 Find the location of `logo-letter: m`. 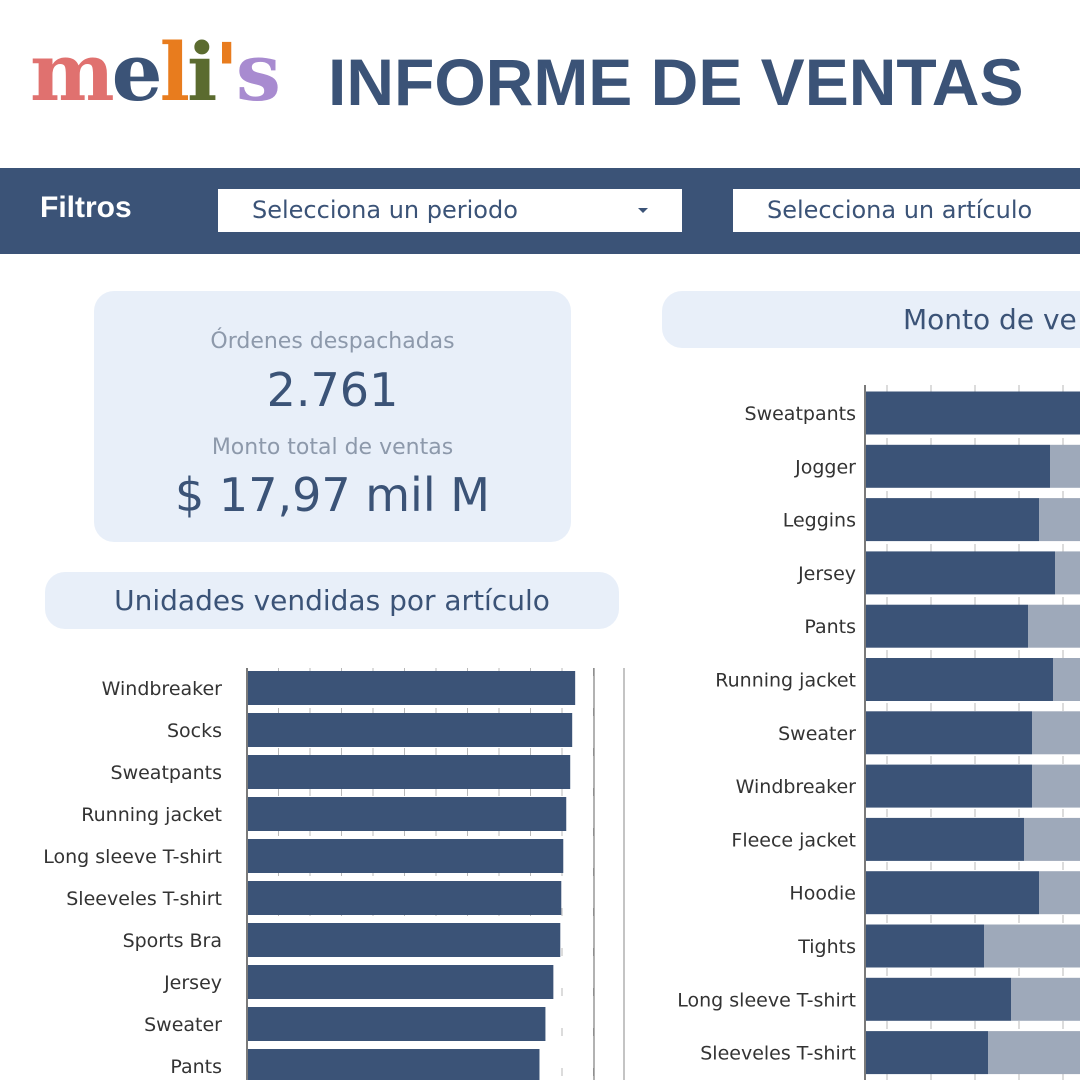

logo-letter: m is located at coordinates (72, 72).